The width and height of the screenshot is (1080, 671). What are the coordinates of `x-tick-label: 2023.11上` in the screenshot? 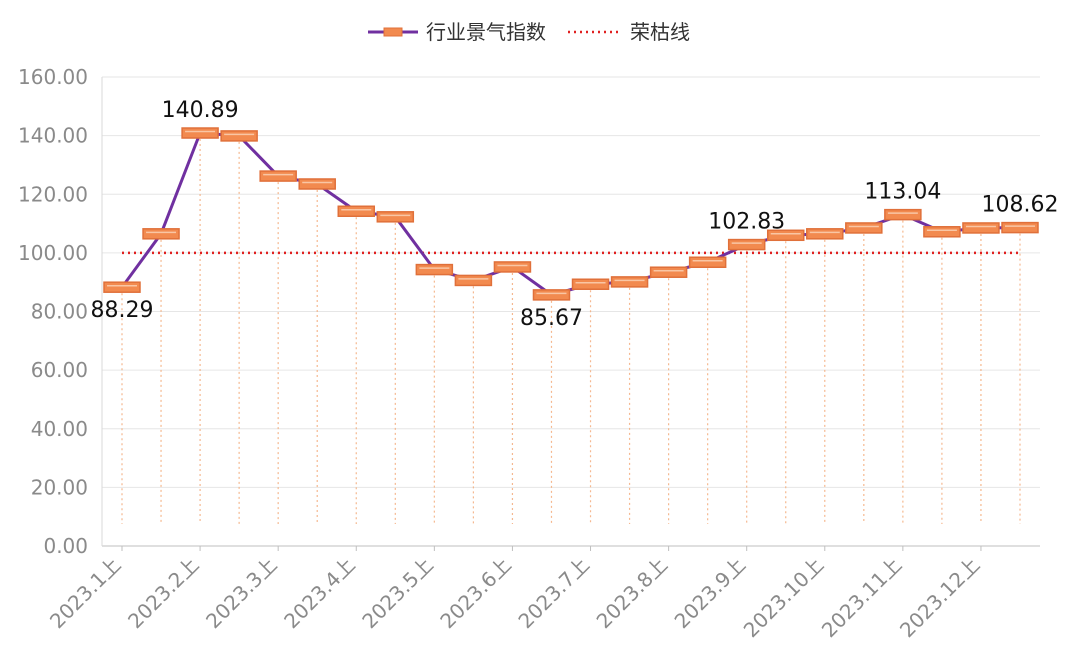 It's located at (862, 598).